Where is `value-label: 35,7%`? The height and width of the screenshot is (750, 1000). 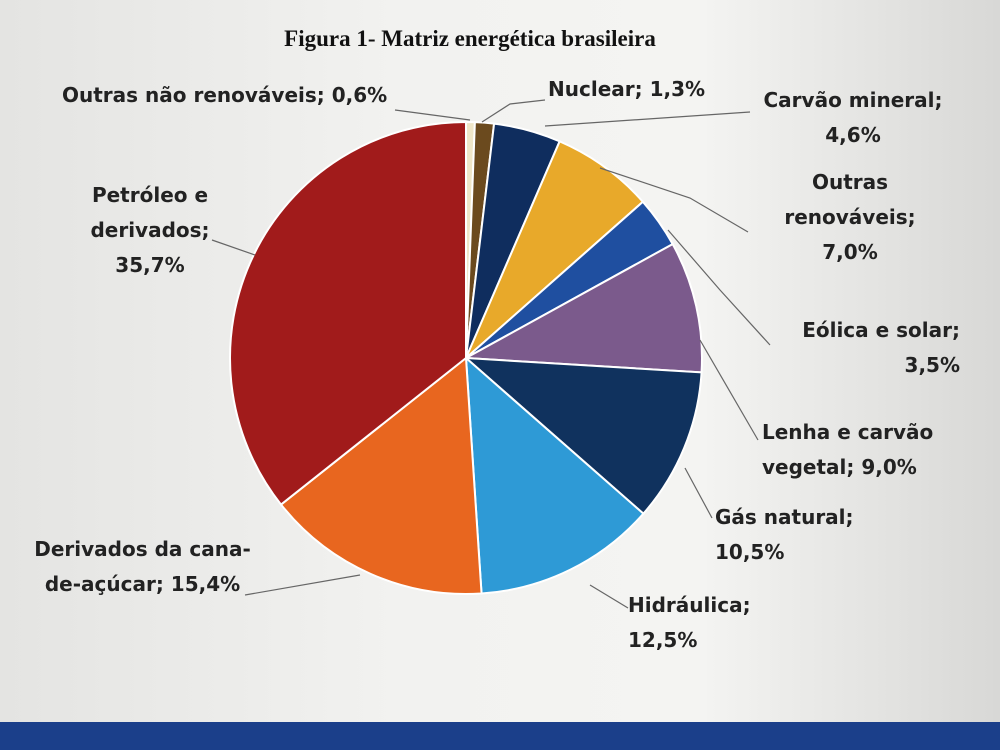 value-label: 35,7% is located at coordinates (150, 265).